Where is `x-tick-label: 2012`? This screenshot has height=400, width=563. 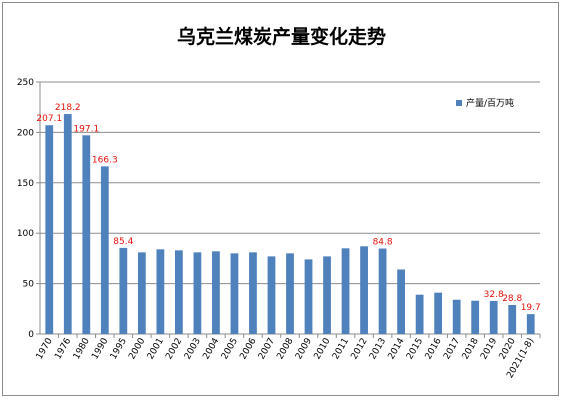
x-tick-label: 2012 is located at coordinates (360, 349).